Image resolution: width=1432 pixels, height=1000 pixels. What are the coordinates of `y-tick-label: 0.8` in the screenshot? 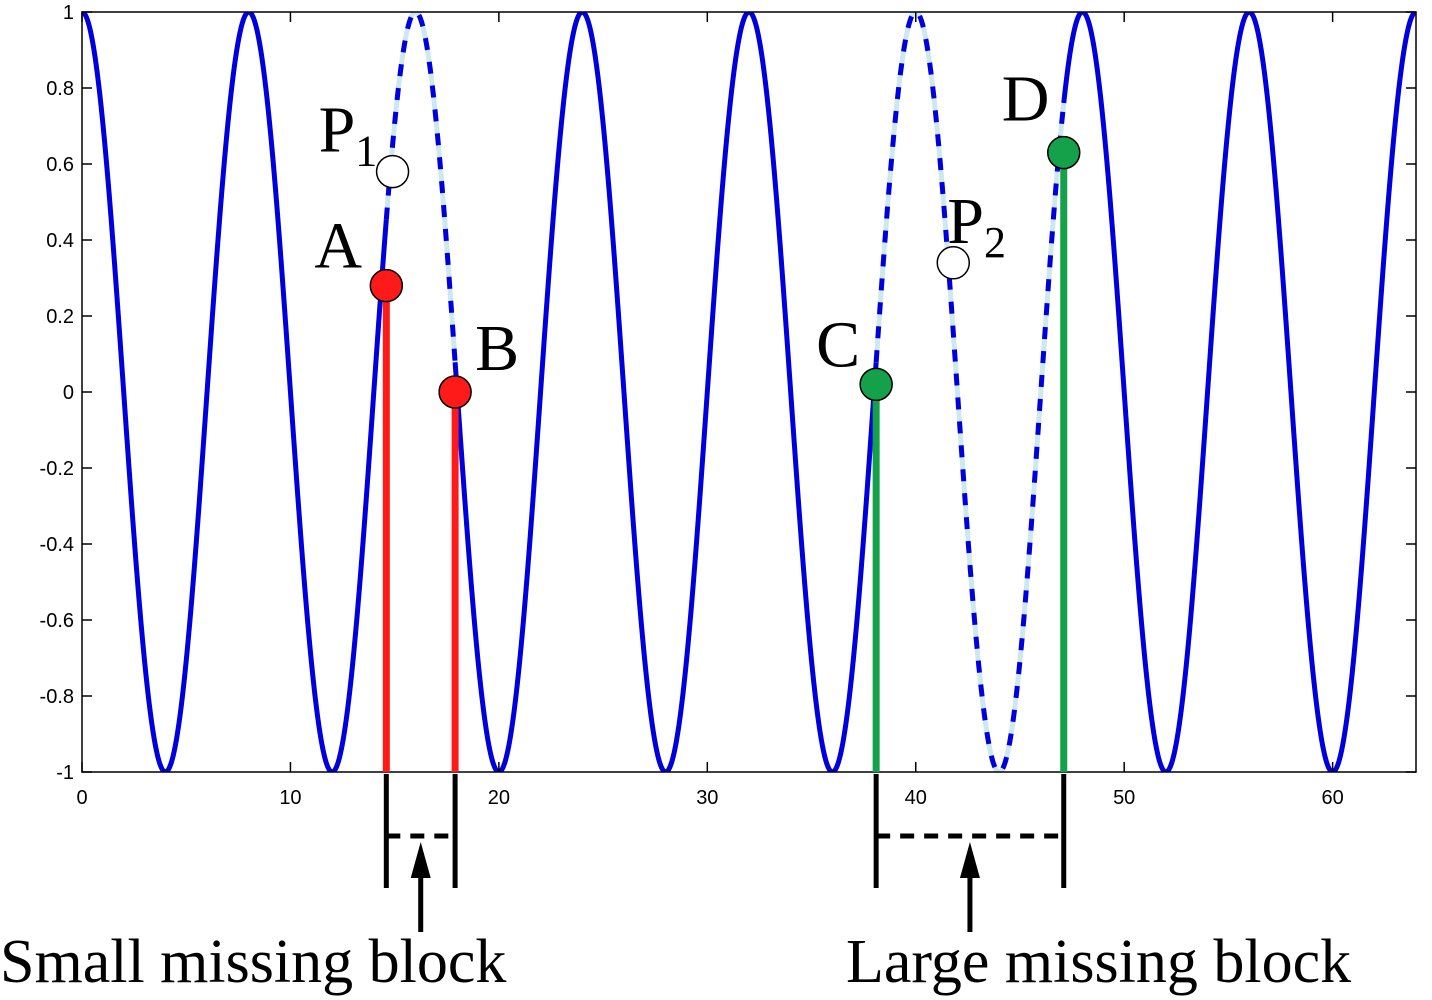 It's located at (60, 89).